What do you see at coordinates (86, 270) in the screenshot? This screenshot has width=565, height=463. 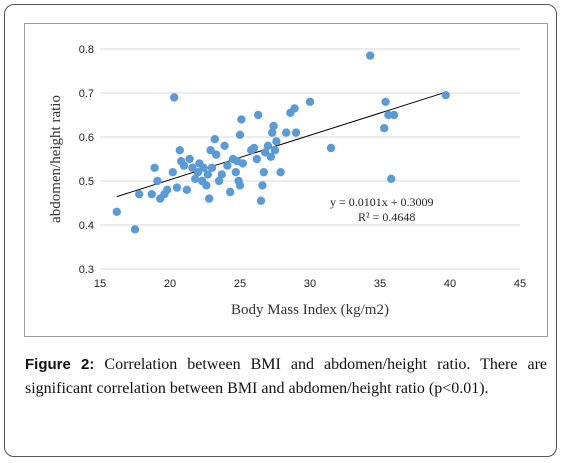 I see `y-tick-label: 0.3` at bounding box center [86, 270].